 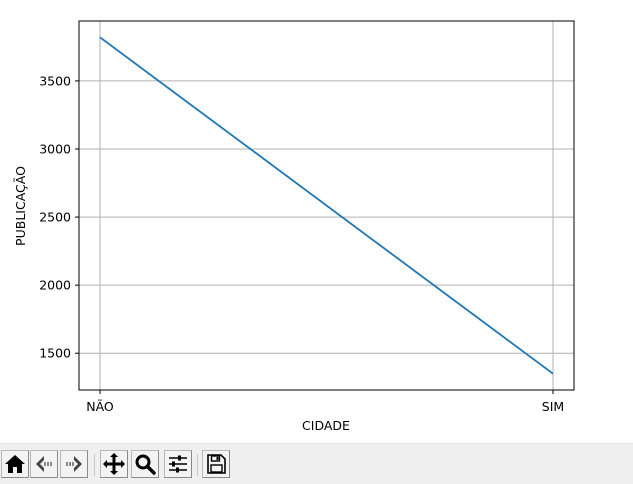 I want to click on forward-arrow-icon, so click(x=74, y=464).